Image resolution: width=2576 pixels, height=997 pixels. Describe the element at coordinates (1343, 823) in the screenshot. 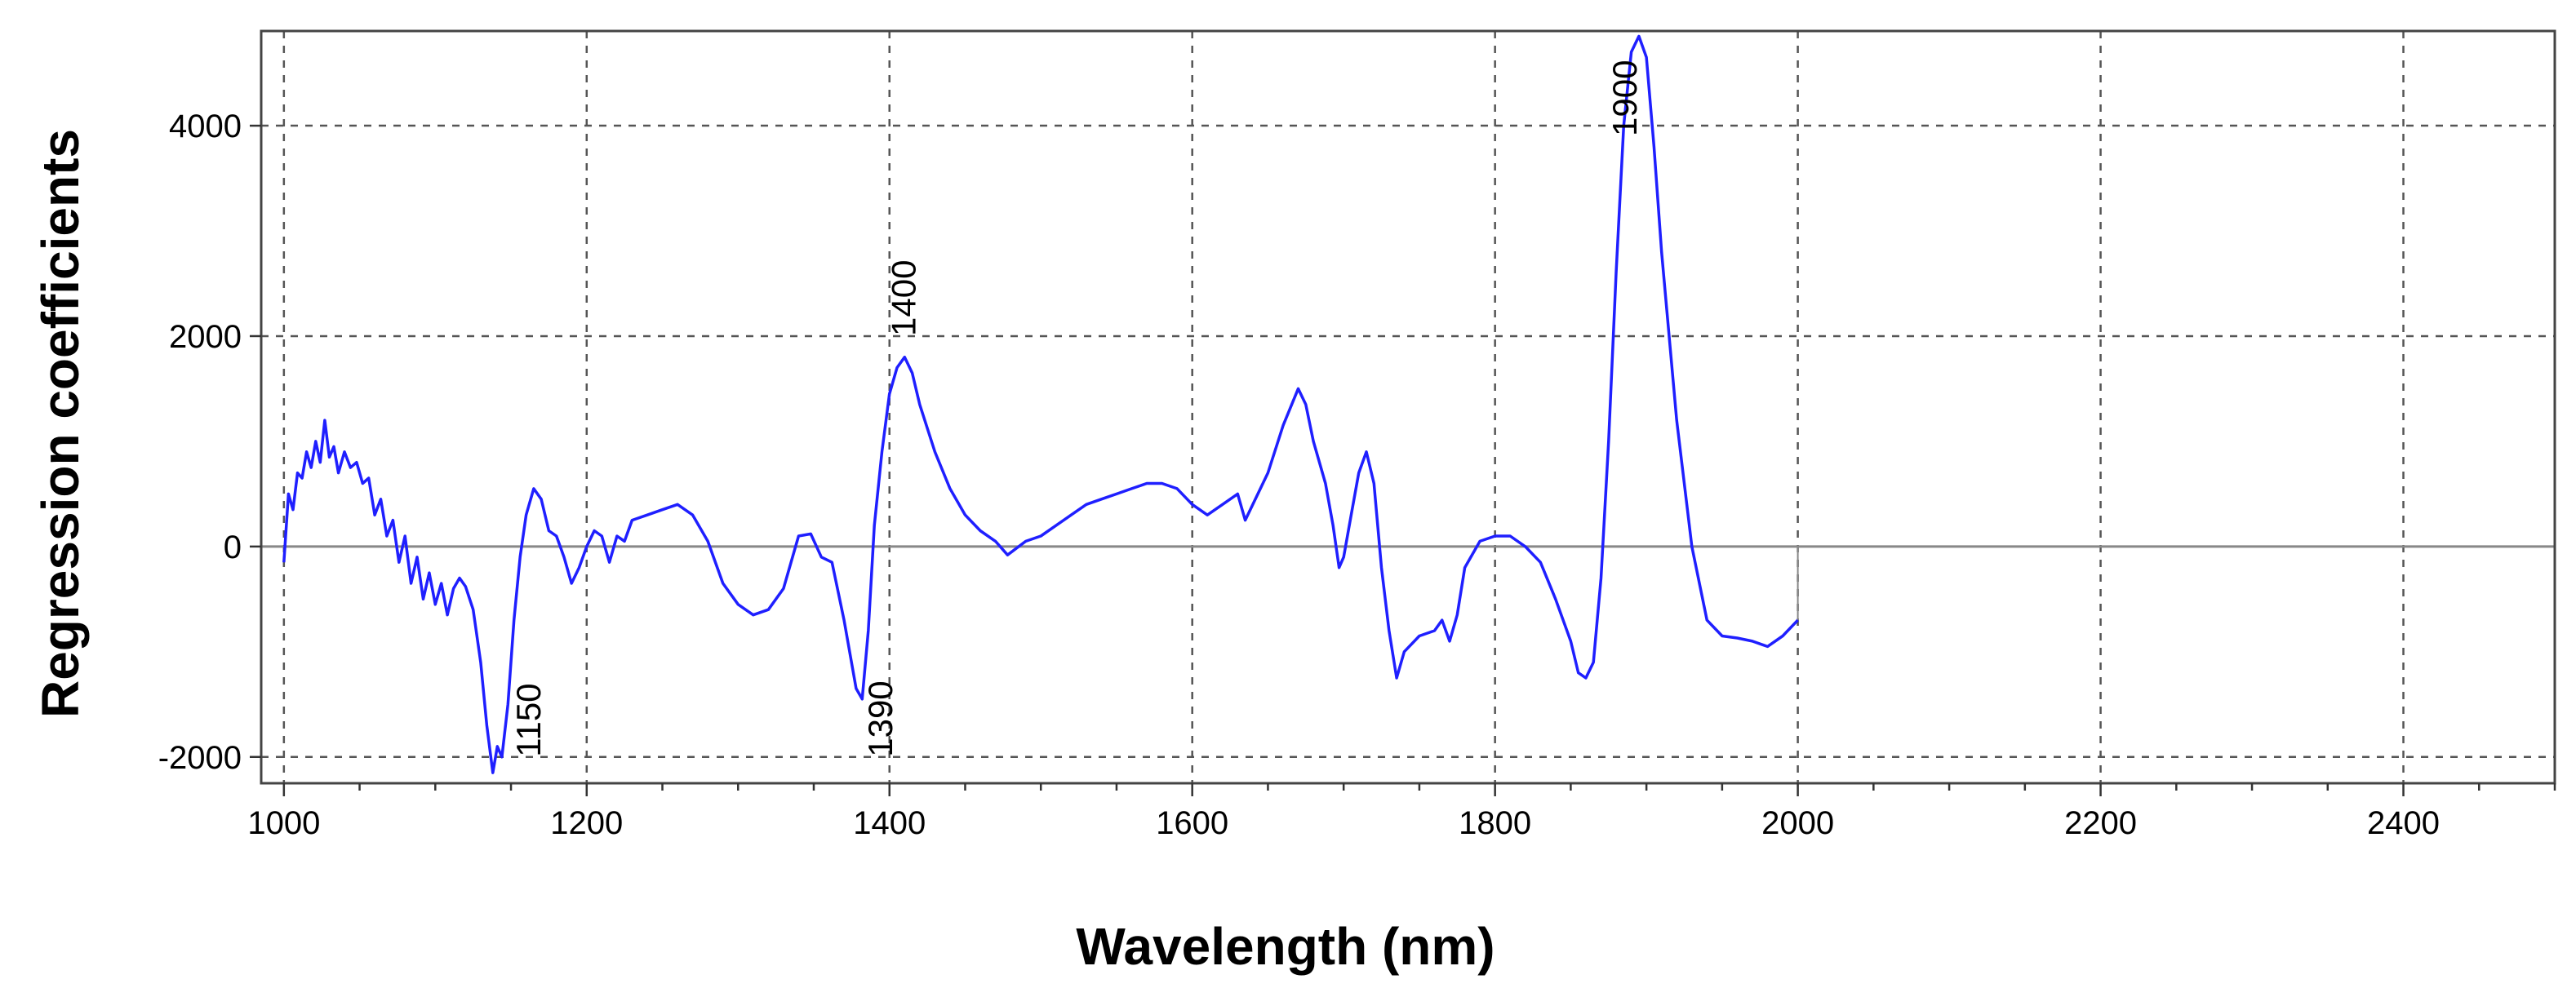

I see `x-tick-labels: 1000 1200 1400 1600 1800 2000 2200 2400` at that location.